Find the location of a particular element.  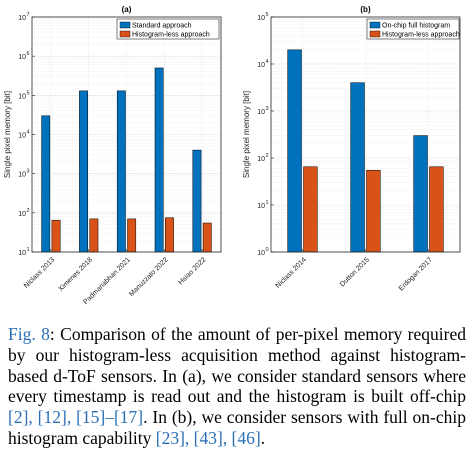

legend: Standard approach Histogram-less approach is located at coordinates (168, 29).